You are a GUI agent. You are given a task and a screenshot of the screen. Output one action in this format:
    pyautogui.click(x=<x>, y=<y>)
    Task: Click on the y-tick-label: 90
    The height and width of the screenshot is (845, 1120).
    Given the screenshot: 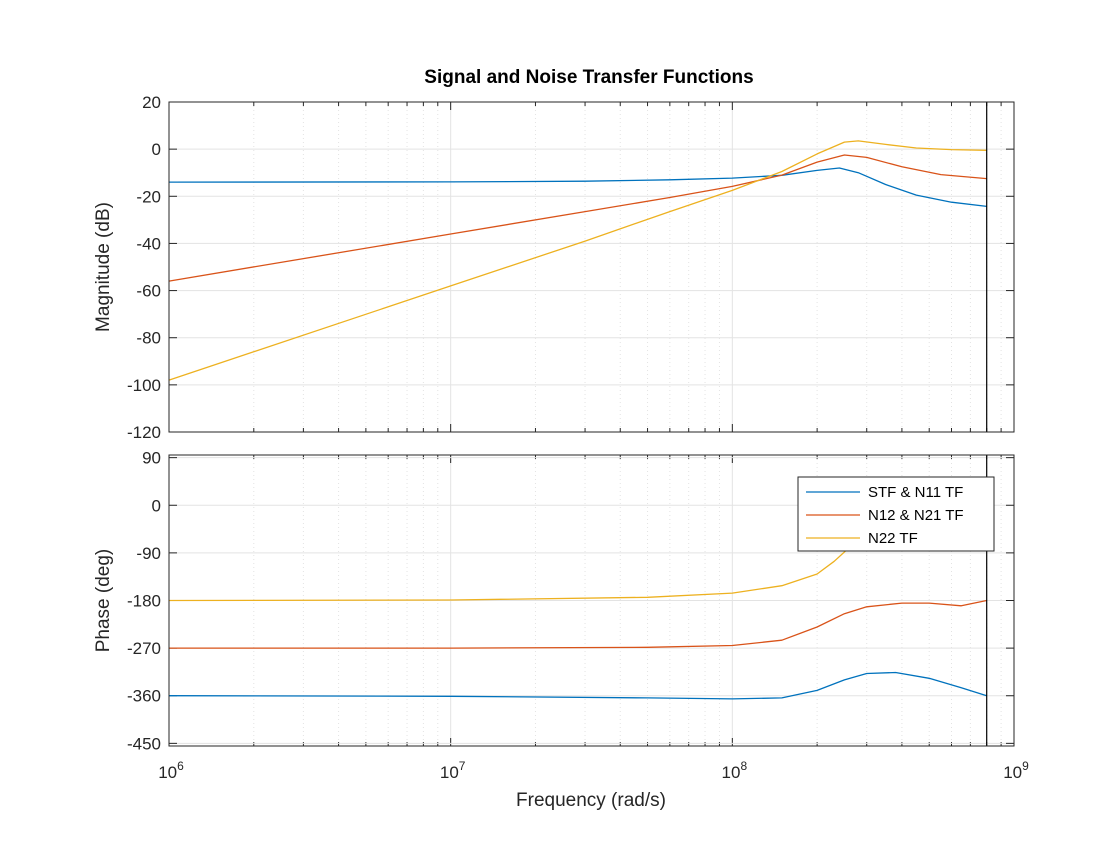 What is the action you would take?
    pyautogui.click(x=151, y=458)
    